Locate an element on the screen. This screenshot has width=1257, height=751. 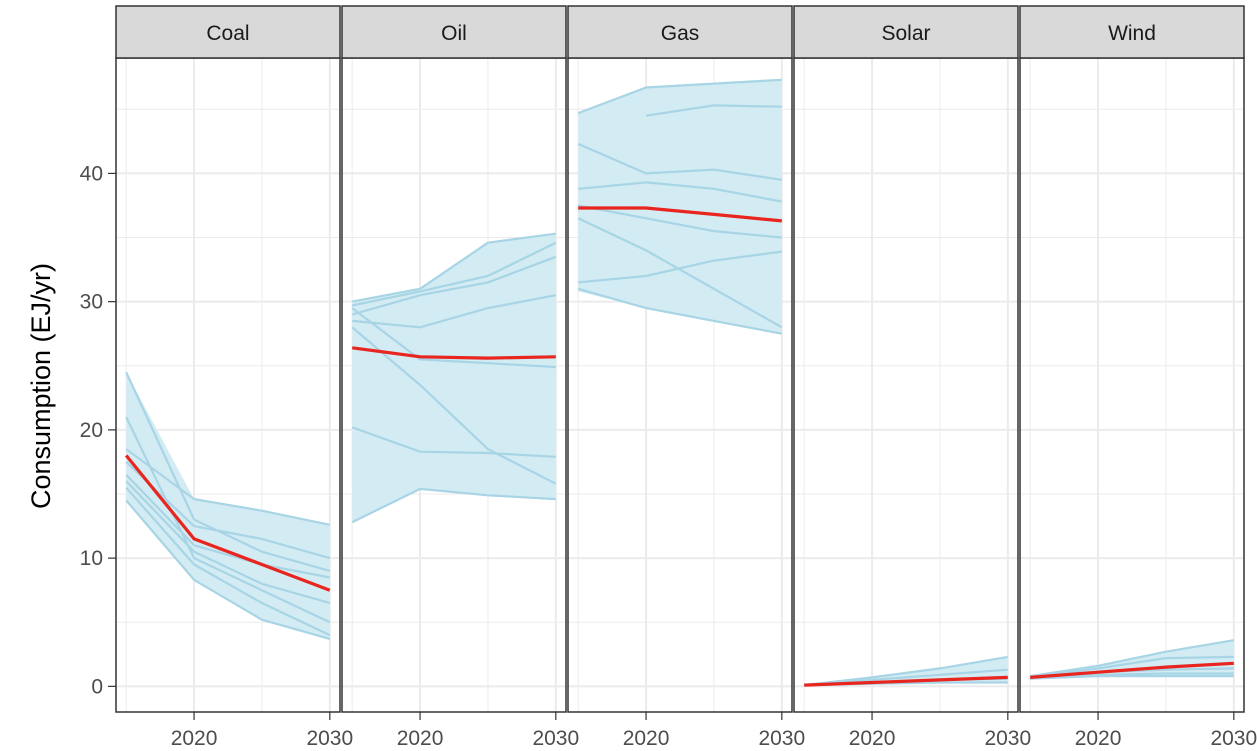
facet-strip-label: Coal is located at coordinates (227, 33).